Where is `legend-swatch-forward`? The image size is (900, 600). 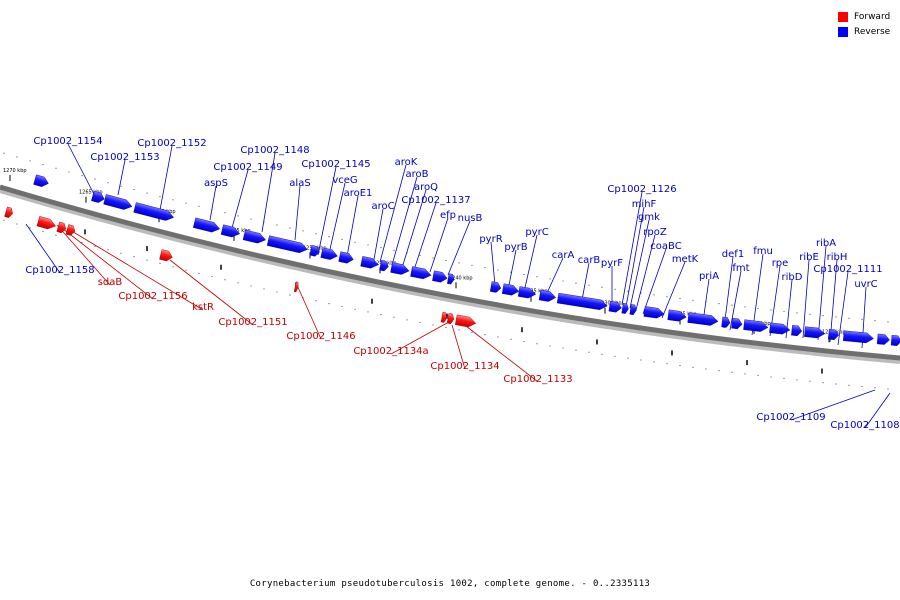
legend-swatch-forward is located at coordinates (843, 16).